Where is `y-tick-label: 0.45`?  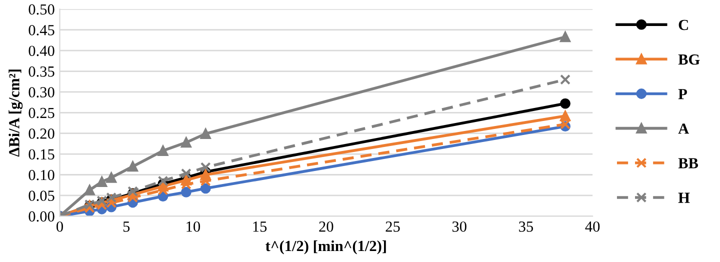
y-tick-label: 0.45 is located at coordinates (41, 30).